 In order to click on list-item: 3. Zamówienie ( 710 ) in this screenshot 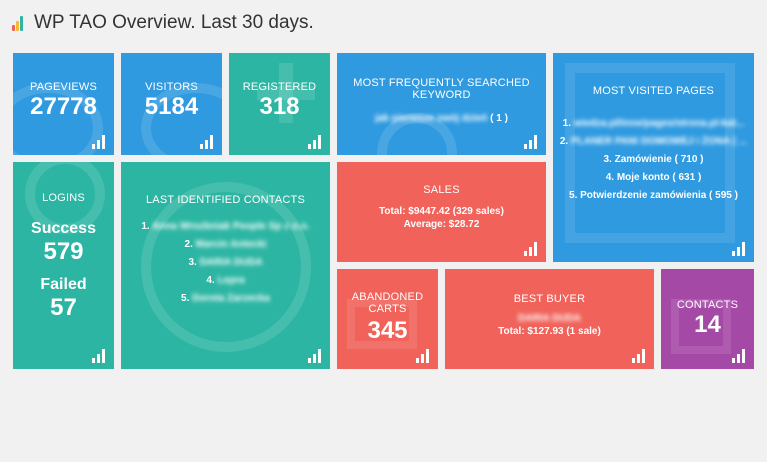, I will do `click(653, 159)`.